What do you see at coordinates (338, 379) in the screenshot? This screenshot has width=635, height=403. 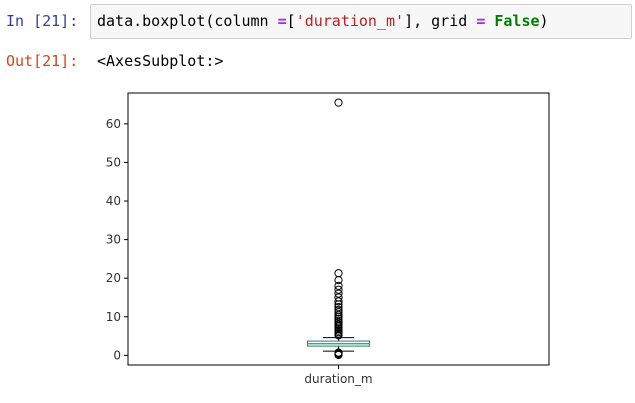 I see `x-tick-label: duration_m` at bounding box center [338, 379].